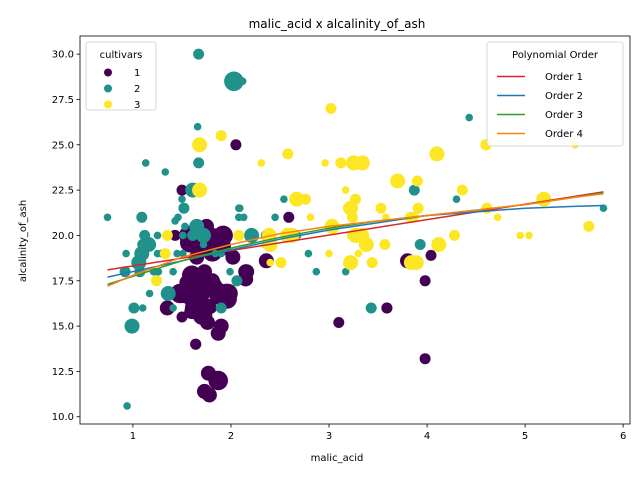  Describe the element at coordinates (564, 77) in the screenshot. I see `legend-entry-label: Order 1` at that location.